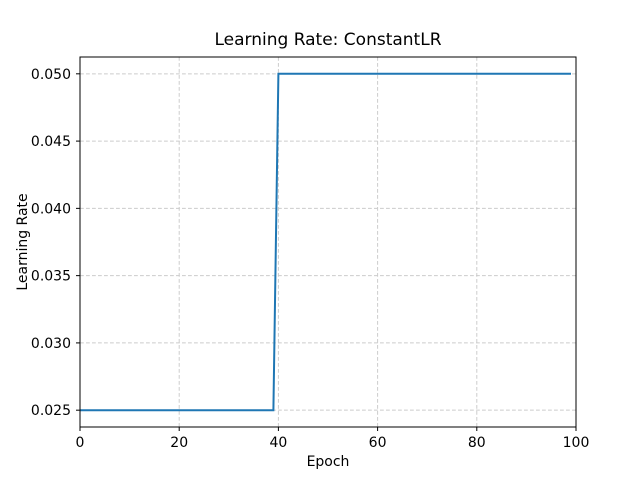 This screenshot has width=640, height=480. I want to click on x-axis-label: Epoch, so click(328, 462).